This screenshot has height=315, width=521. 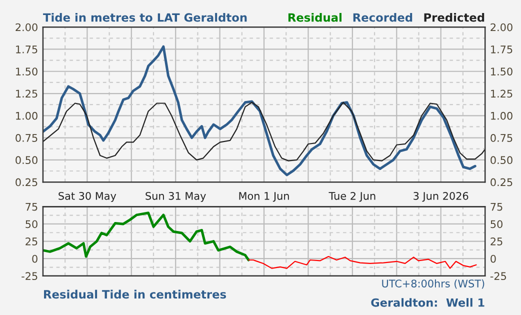 I want to click on y-tick-label: 1.00, so click(x=27, y=116).